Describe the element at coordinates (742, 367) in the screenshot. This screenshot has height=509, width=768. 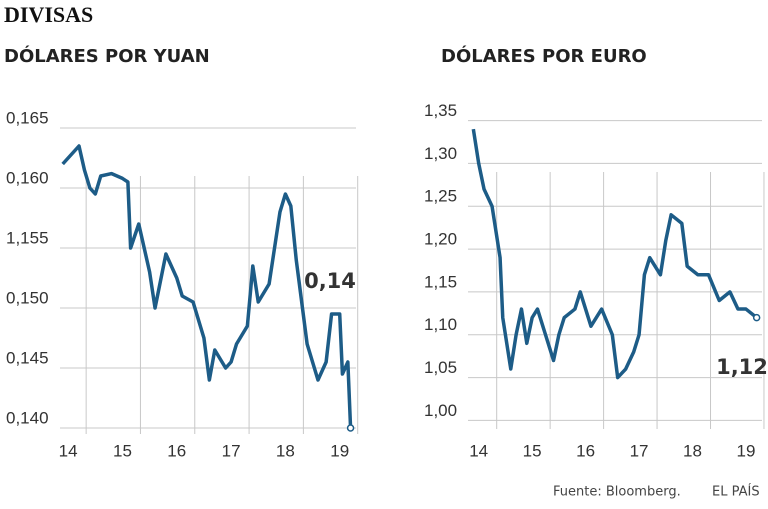
I see `annotation: 1,12` at that location.